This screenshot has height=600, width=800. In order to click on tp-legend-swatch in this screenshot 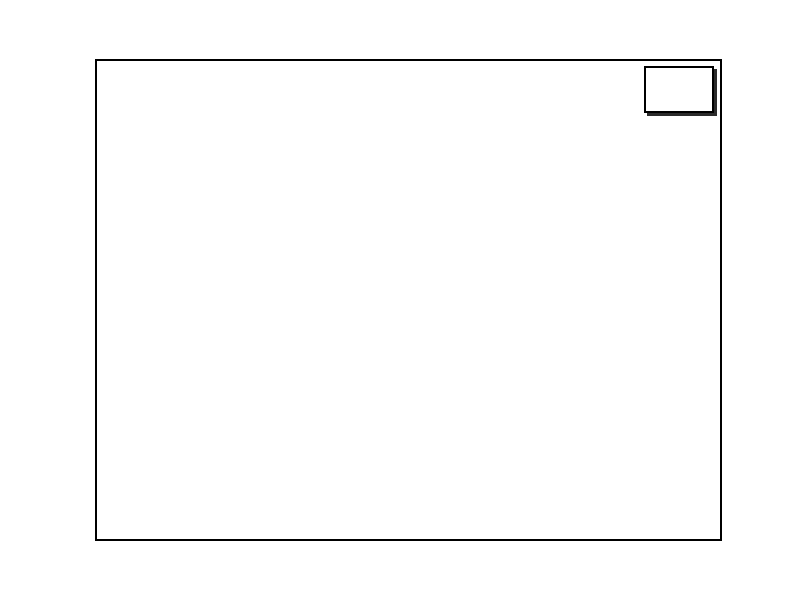, I will do `click(667, 82)`.